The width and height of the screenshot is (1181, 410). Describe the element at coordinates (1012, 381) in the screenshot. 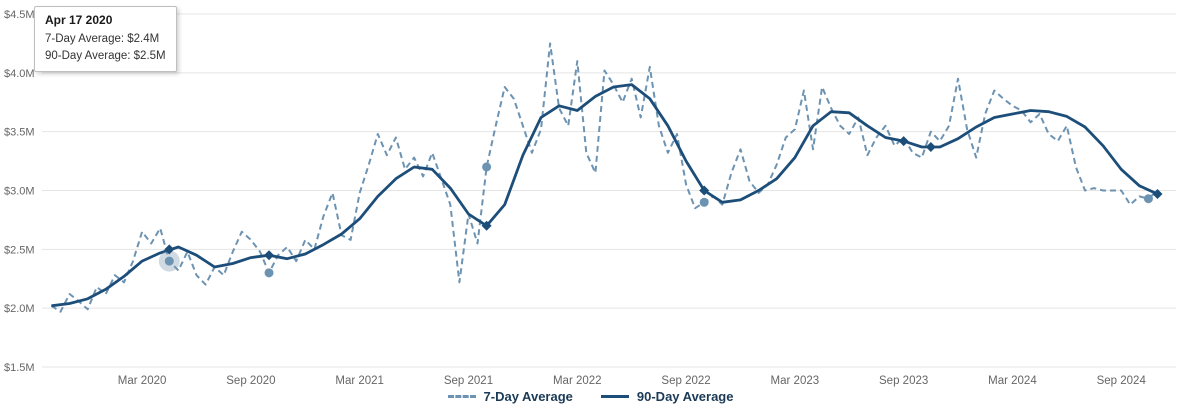

I see `x-tick-label: Mar 2024` at that location.